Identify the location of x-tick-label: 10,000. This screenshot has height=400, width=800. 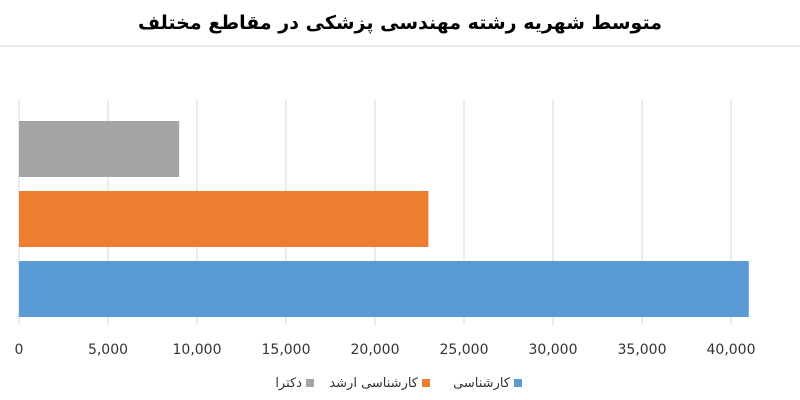
(197, 350).